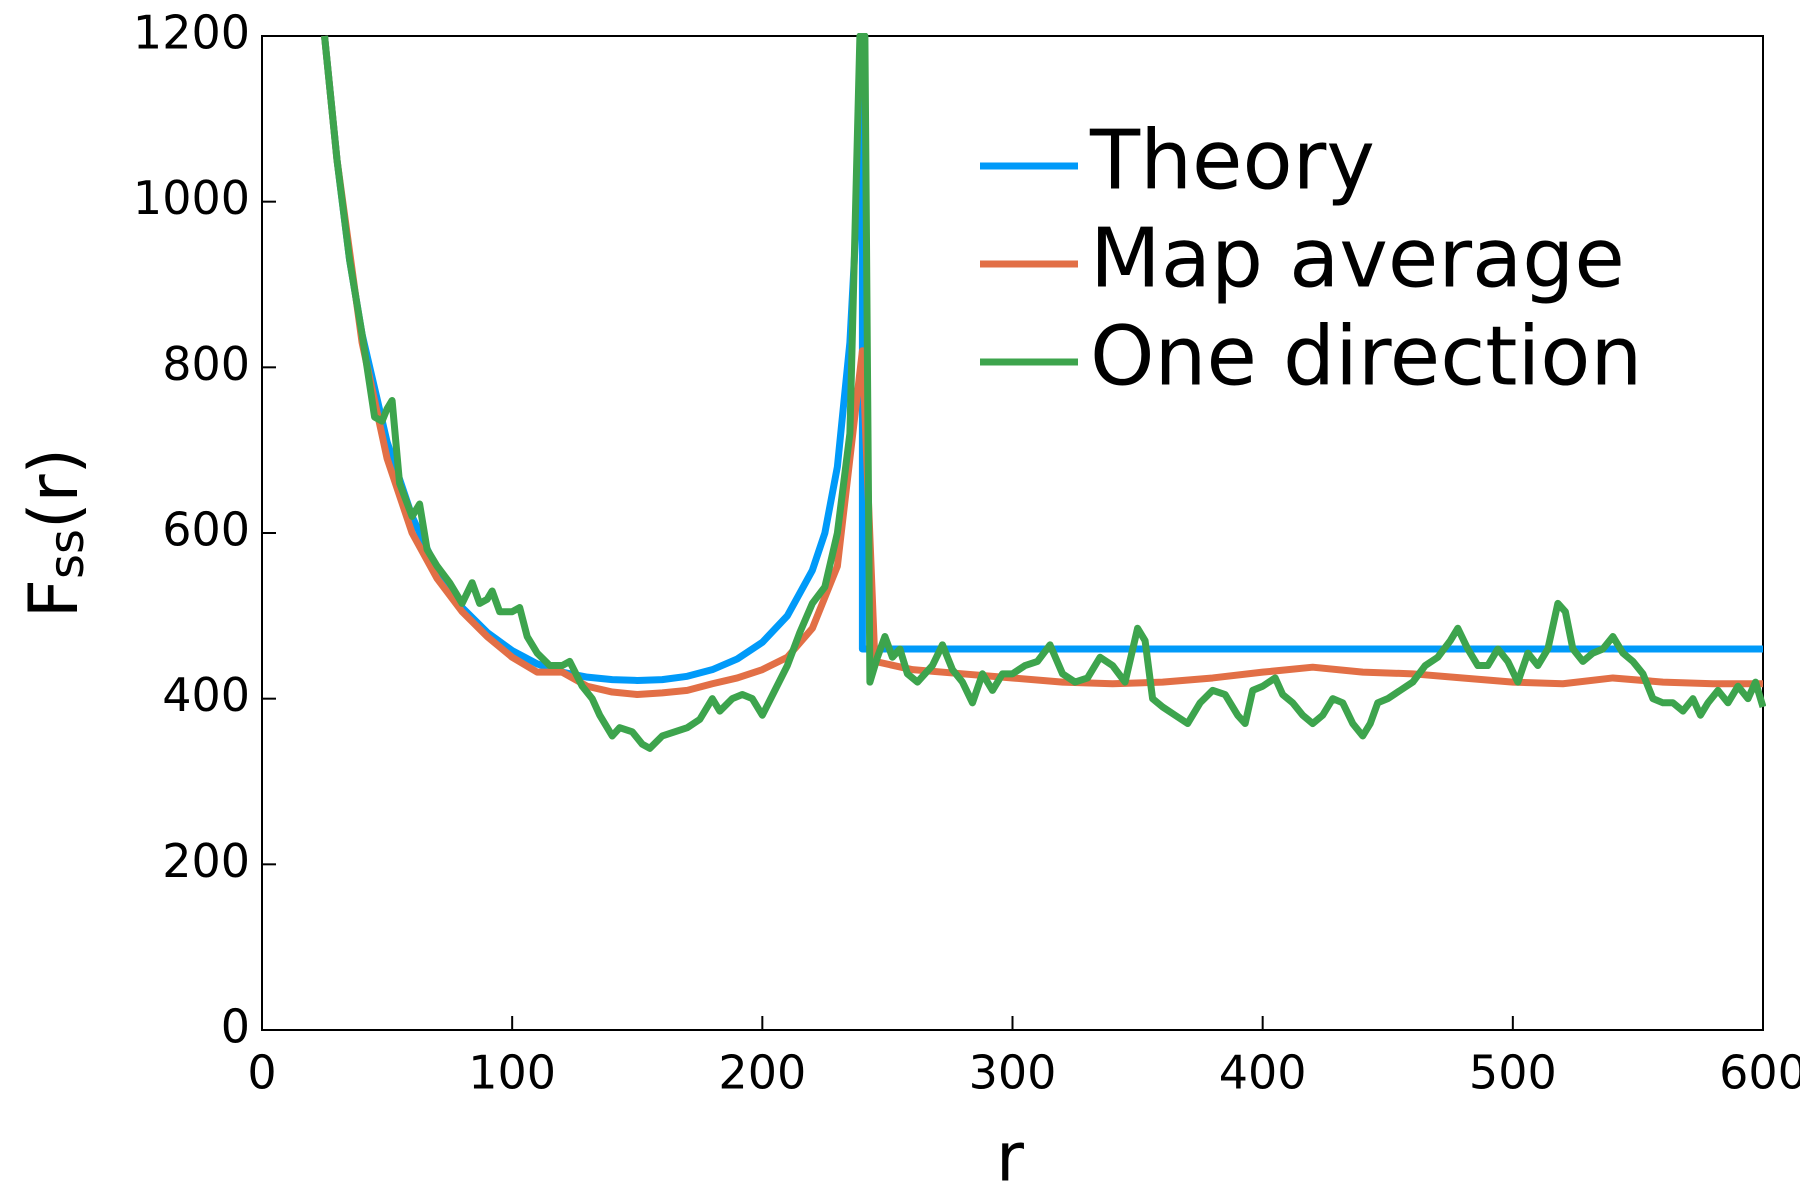  What do you see at coordinates (1366, 356) in the screenshot?
I see `legend-label: One direction` at bounding box center [1366, 356].